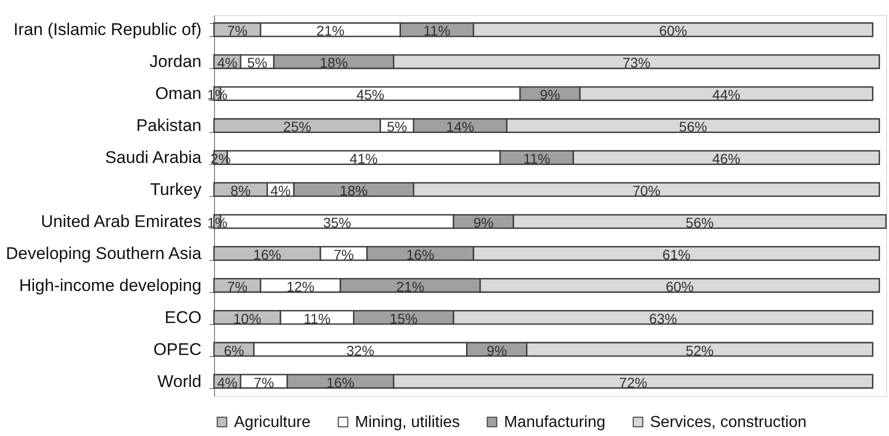 The height and width of the screenshot is (436, 889). I want to click on data-label: 15%, so click(404, 318).